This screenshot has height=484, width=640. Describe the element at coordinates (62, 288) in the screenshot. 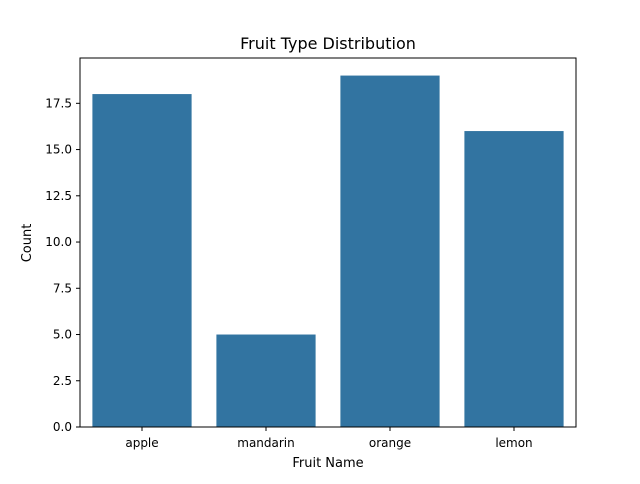

I see `y-tick-label: 7.5` at that location.